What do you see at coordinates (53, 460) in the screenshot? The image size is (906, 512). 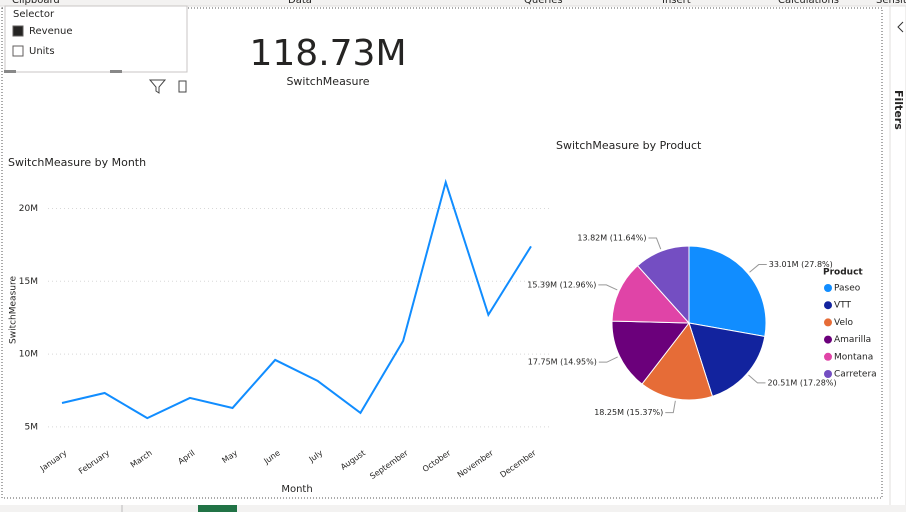 I see `x-tick-label: January` at bounding box center [53, 460].